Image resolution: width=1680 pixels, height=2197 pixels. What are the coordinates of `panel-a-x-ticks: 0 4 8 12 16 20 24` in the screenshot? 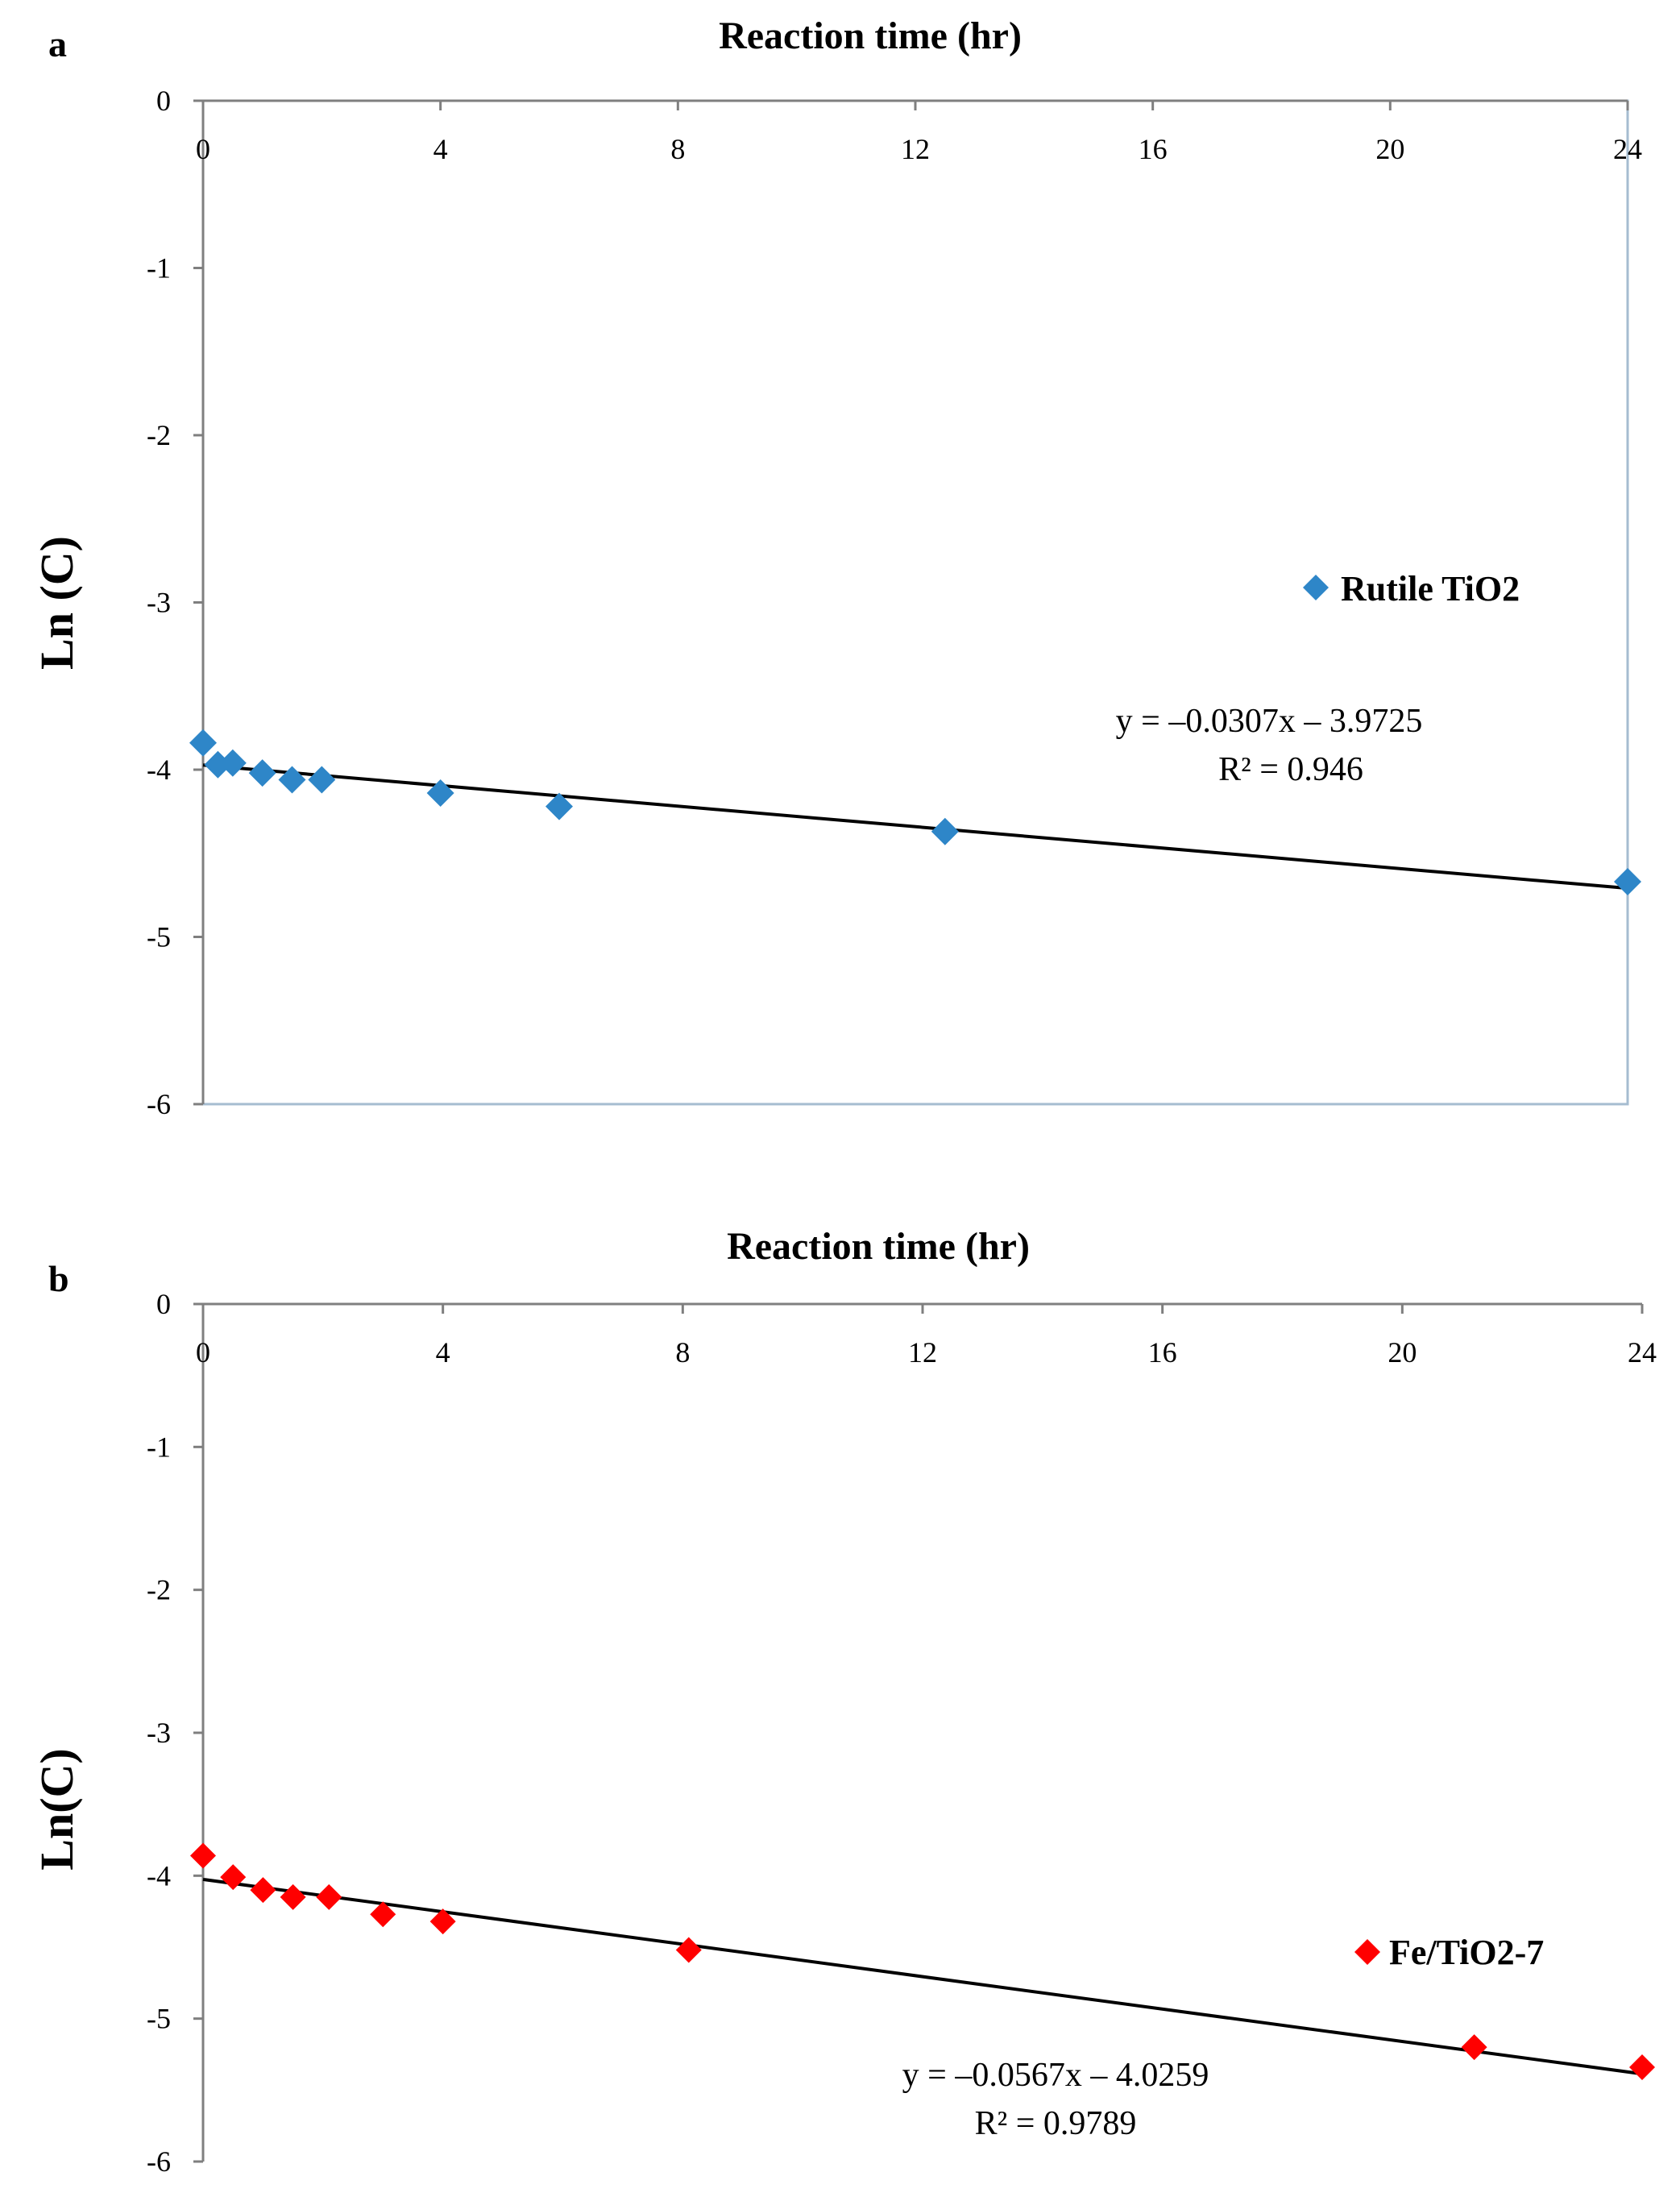 It's located at (919, 133).